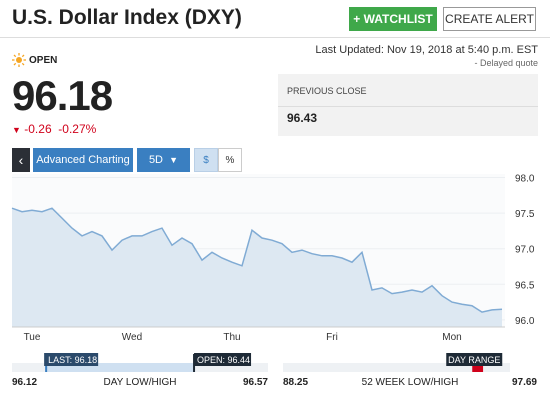 The width and height of the screenshot is (550, 400). What do you see at coordinates (43, 60) in the screenshot?
I see `market-status: OPEN` at bounding box center [43, 60].